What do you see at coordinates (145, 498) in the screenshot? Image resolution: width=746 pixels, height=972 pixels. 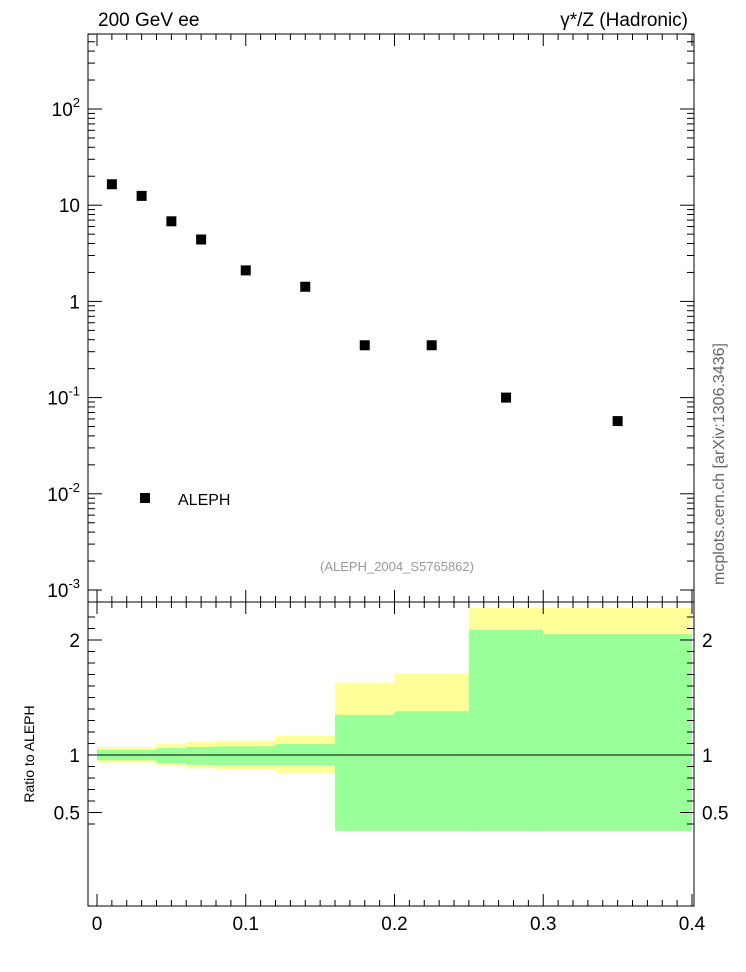 I see `legend-marker` at bounding box center [145, 498].